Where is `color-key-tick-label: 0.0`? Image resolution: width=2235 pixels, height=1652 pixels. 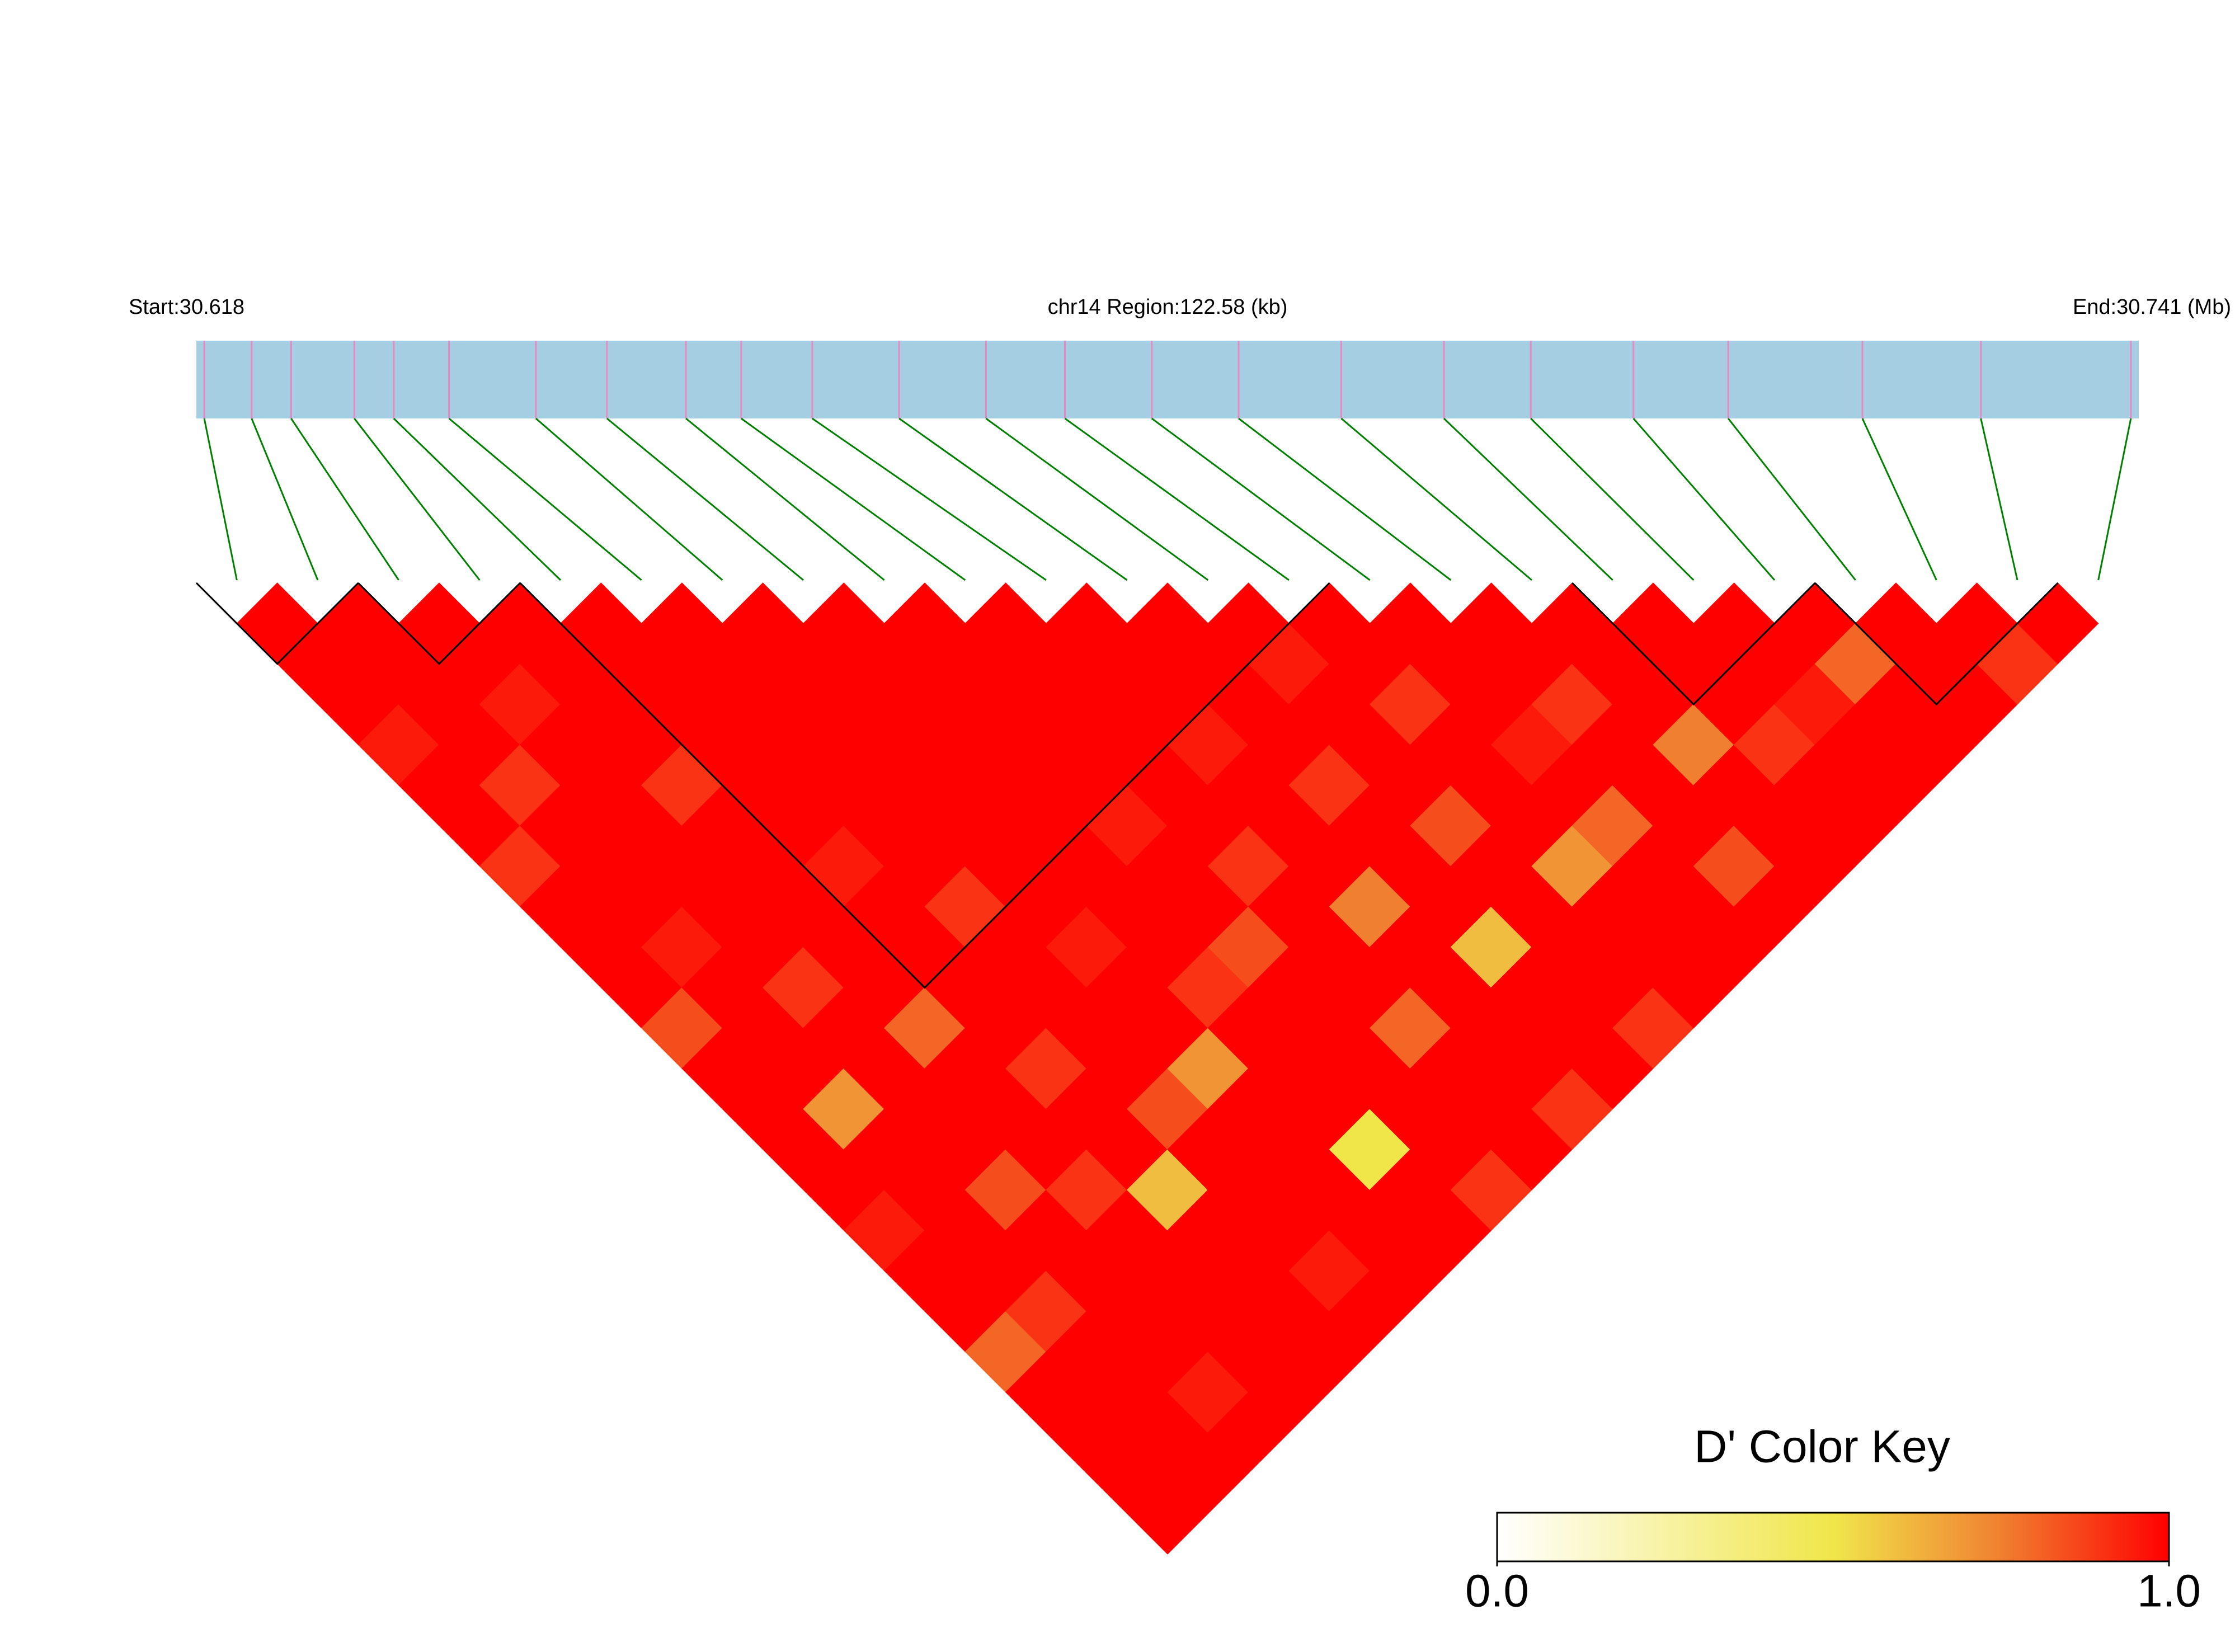 color-key-tick-label: 0.0 is located at coordinates (1497, 1592).